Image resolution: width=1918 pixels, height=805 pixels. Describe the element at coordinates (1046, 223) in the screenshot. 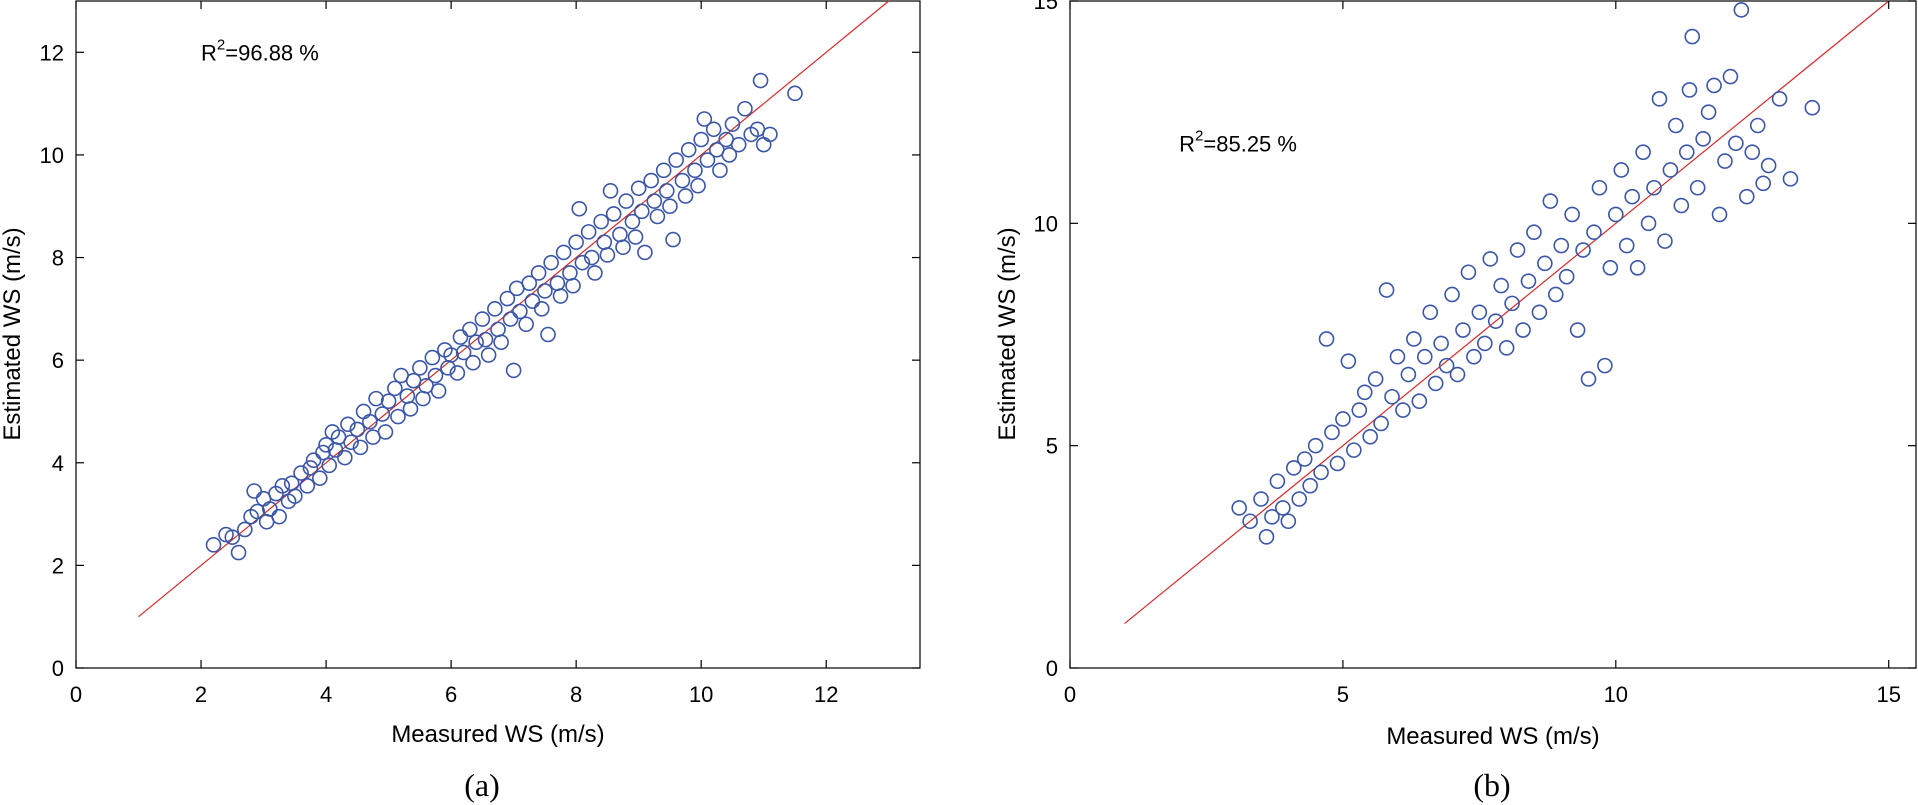

I see `y-tick-label: 10` at that location.